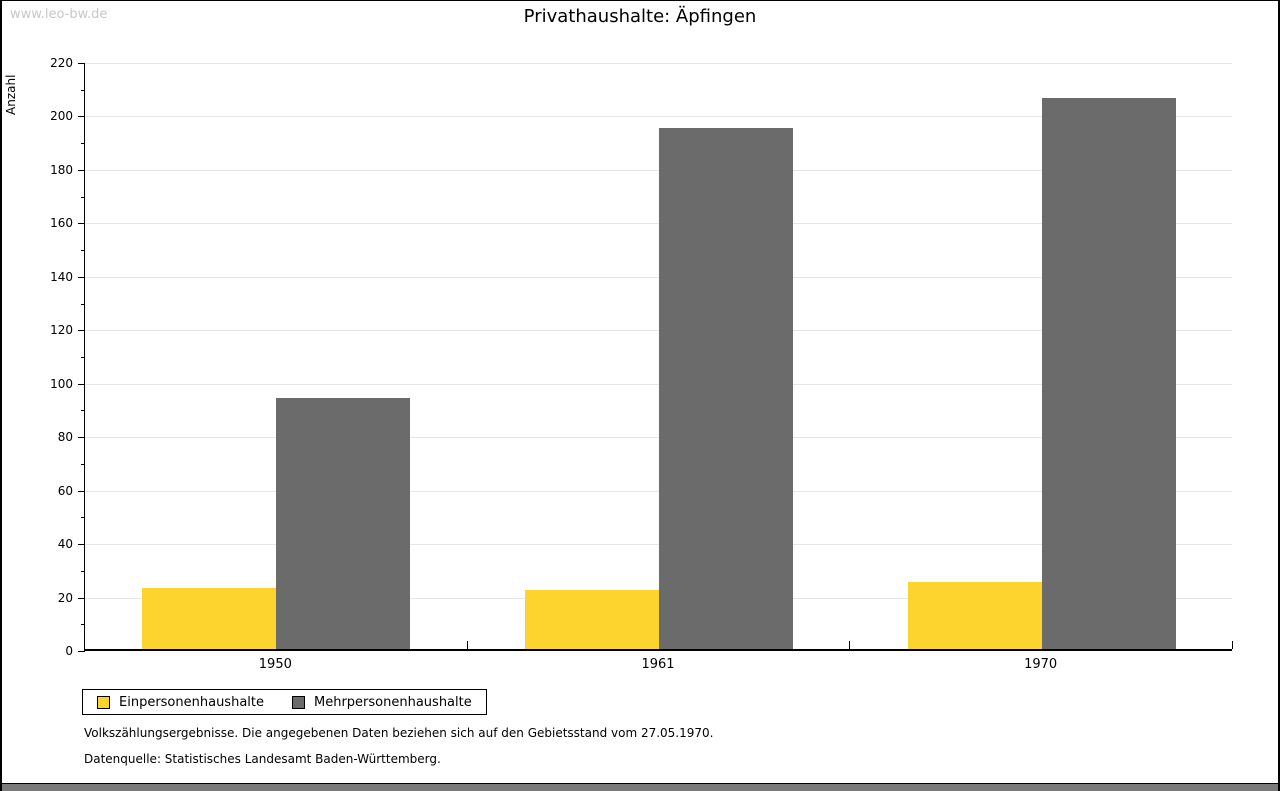  Describe the element at coordinates (69, 651) in the screenshot. I see `y-tick-label-0: 0` at that location.